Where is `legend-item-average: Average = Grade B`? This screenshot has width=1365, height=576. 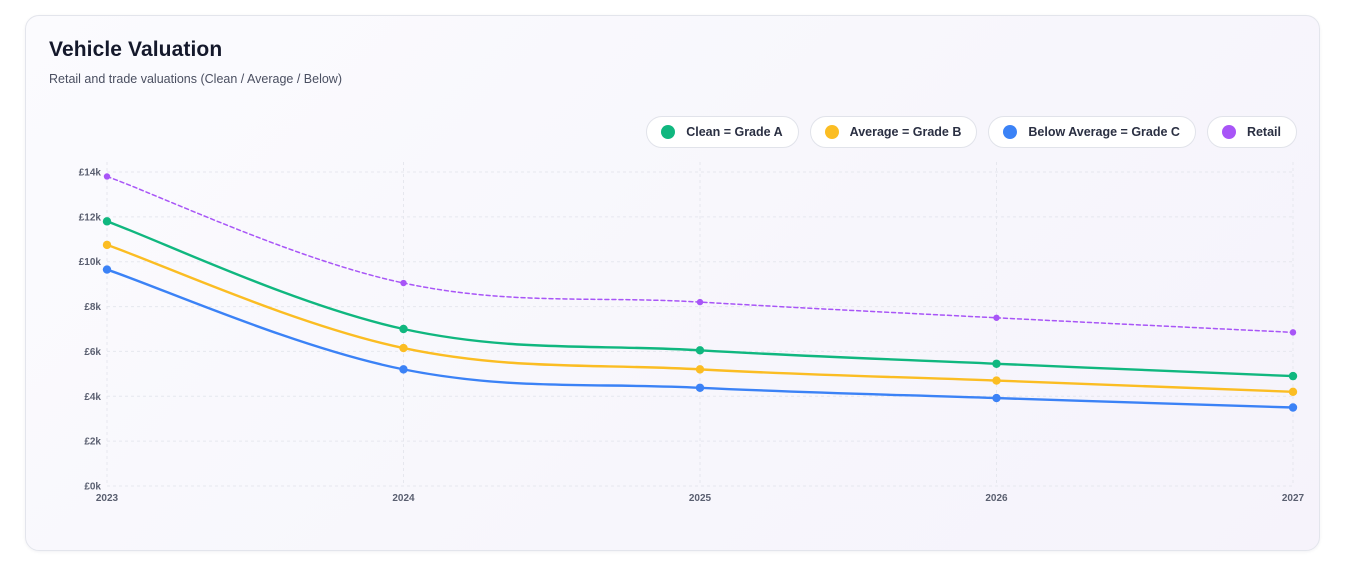 legend-item-average: Average = Grade B is located at coordinates (893, 132).